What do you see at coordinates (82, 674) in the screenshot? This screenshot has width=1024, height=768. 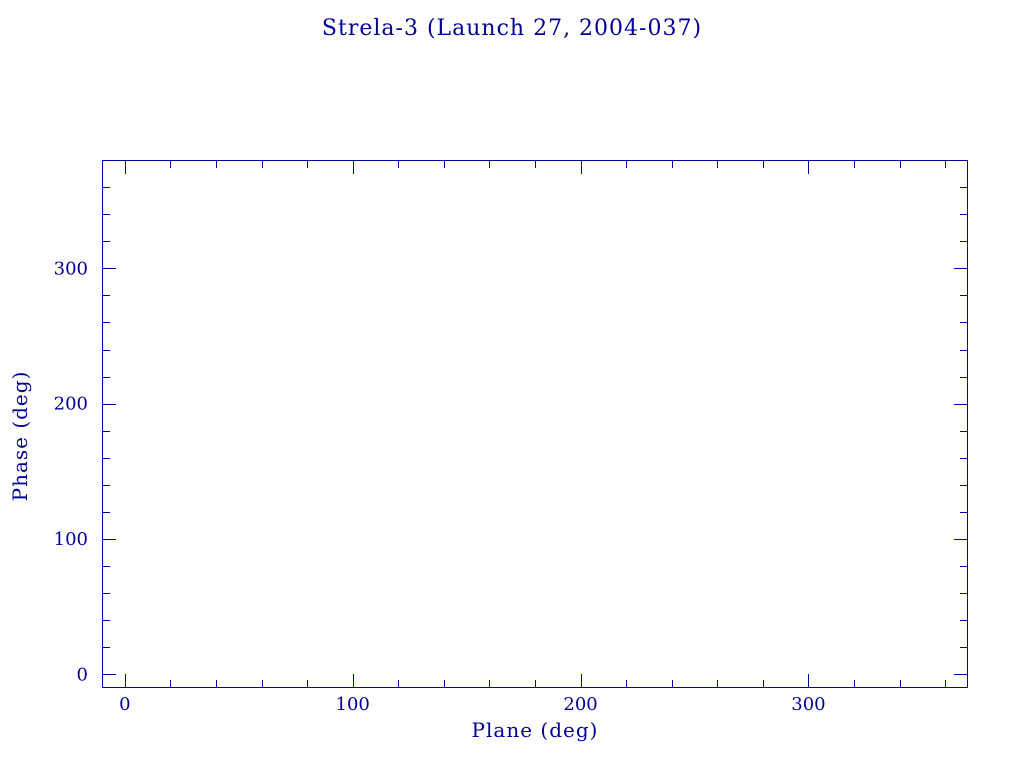 I see `y-tick-label: 0` at bounding box center [82, 674].